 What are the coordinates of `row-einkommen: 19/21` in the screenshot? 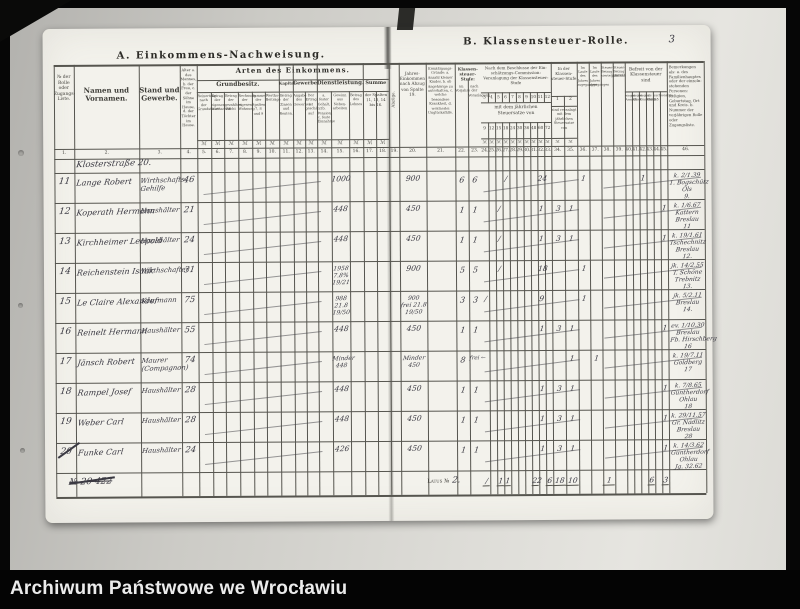 It's located at (341, 282).